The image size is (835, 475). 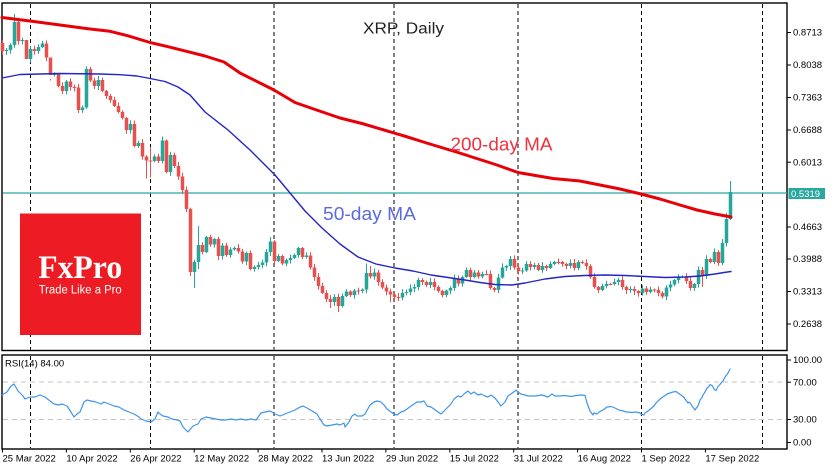 I want to click on svg-text: 15 Jul 2022, so click(x=474, y=459).